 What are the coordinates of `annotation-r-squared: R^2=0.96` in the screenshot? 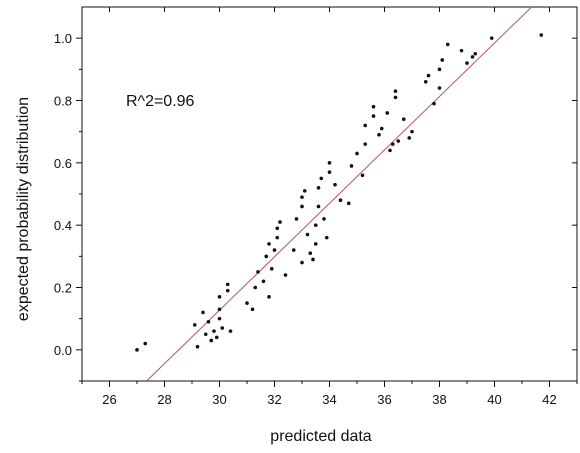 It's located at (160, 101).